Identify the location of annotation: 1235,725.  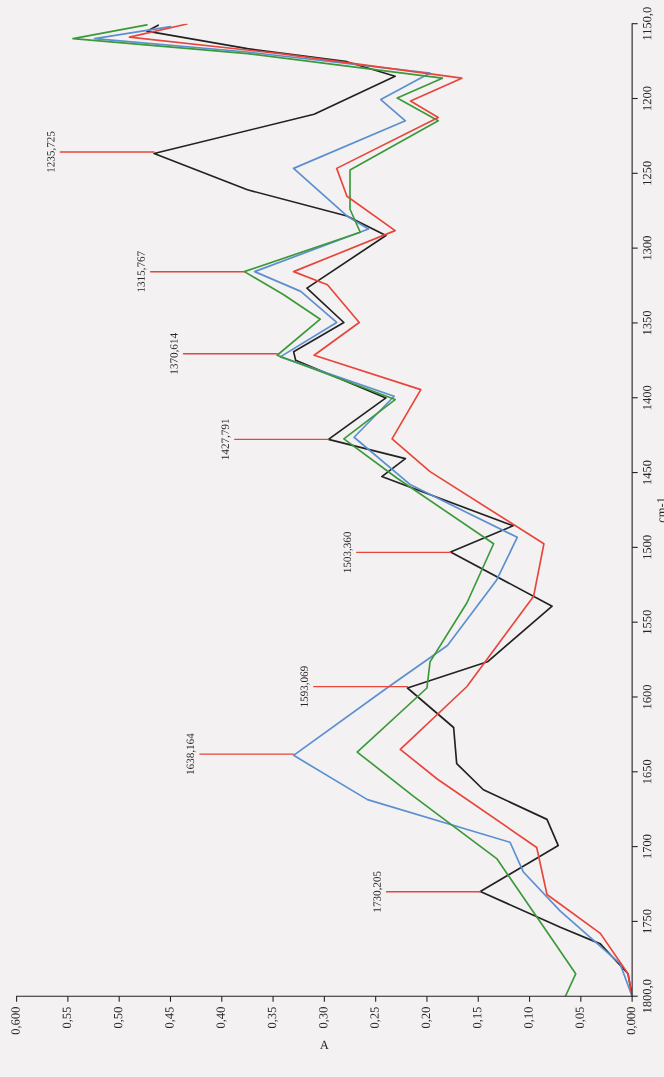
(52, 151).